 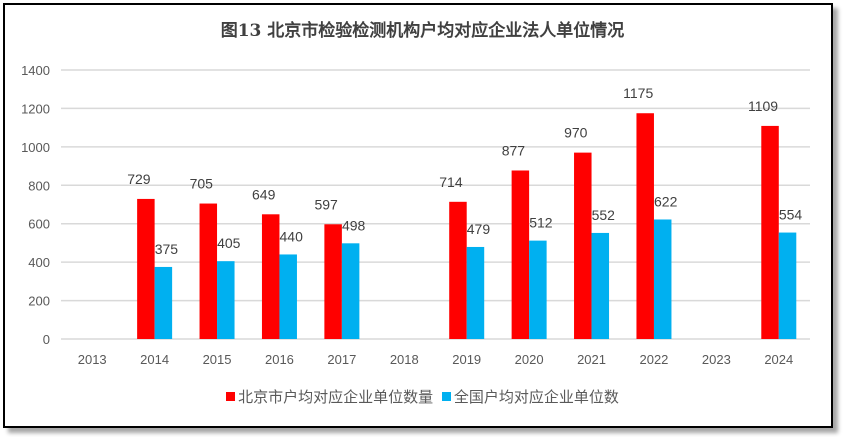 I want to click on y-tick-label: 1200, so click(x=35, y=108).